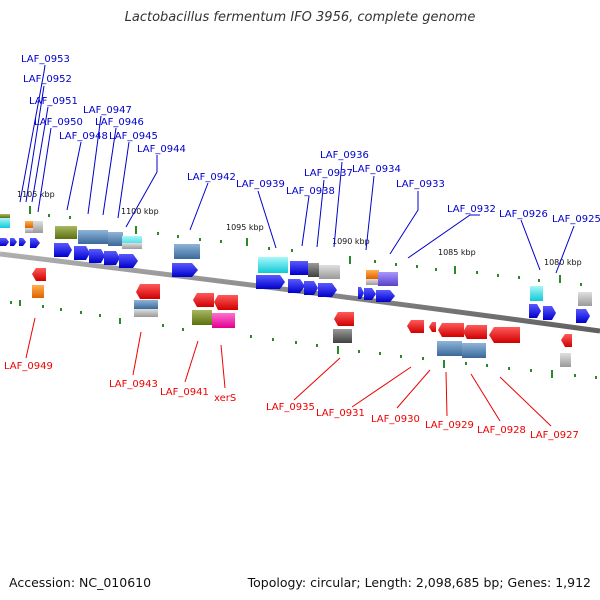 This screenshot has width=600, height=600. Describe the element at coordinates (290, 407) in the screenshot. I see `gene-label: LAF_0935` at that location.